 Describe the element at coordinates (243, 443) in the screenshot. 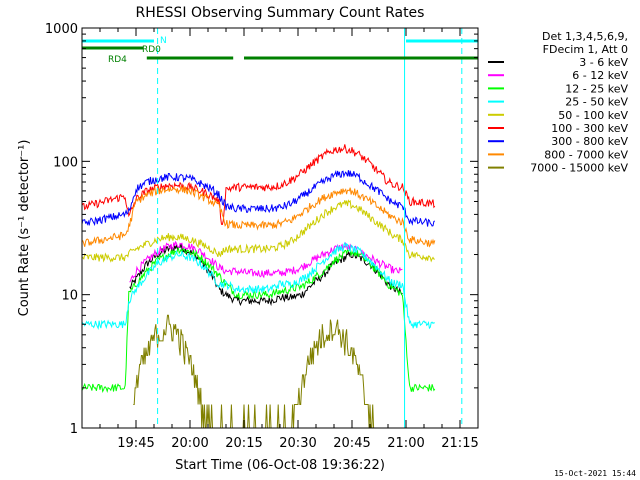

I see `x-tick-label-2015: 20:15` at that location.